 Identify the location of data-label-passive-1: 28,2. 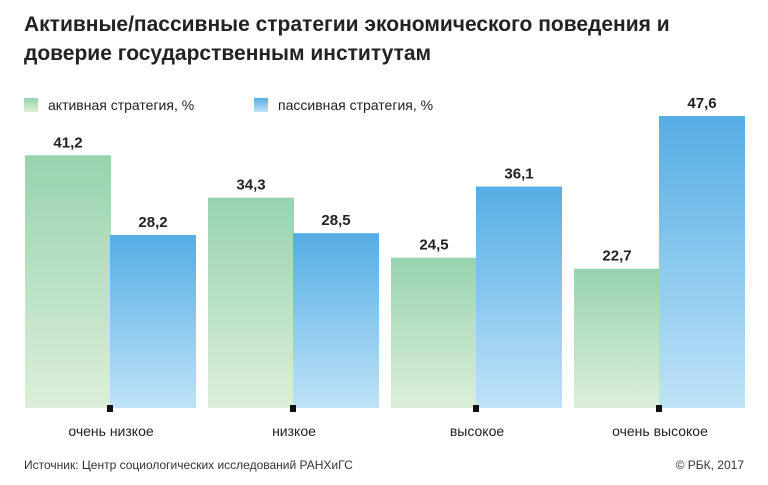
(152, 222).